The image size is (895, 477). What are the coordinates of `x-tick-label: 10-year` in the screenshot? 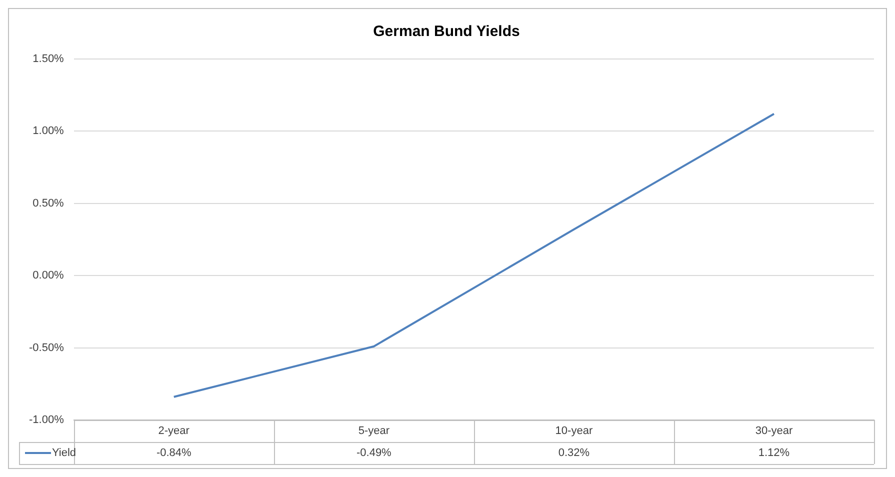 It's located at (574, 431).